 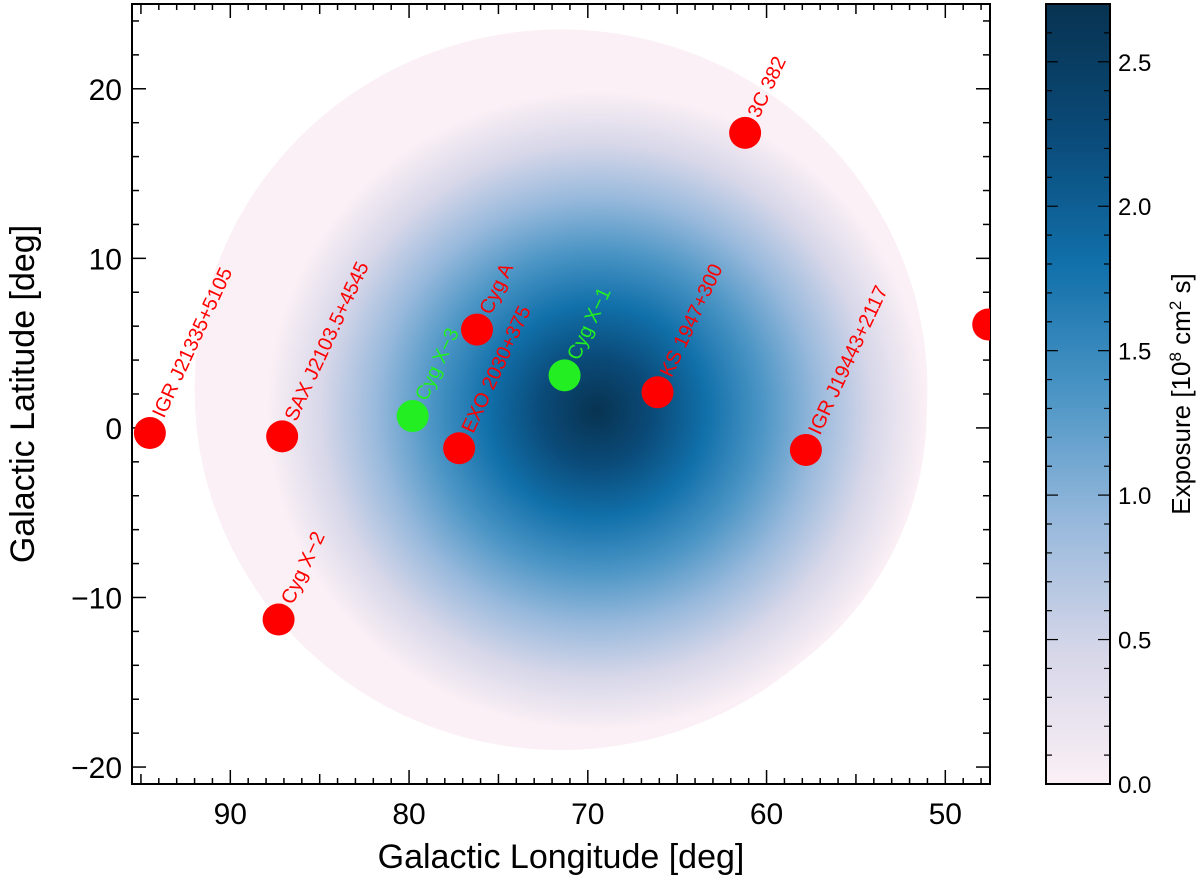 I want to click on colorbar-tick-label: 2.0, so click(x=1134, y=207).